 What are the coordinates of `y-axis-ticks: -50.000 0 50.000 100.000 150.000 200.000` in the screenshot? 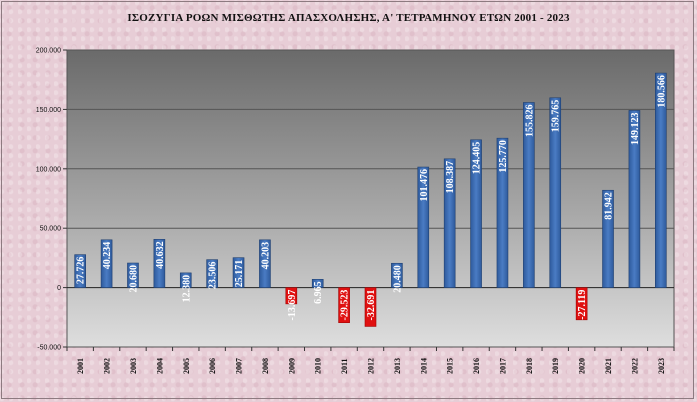 It's located at (51, 200).